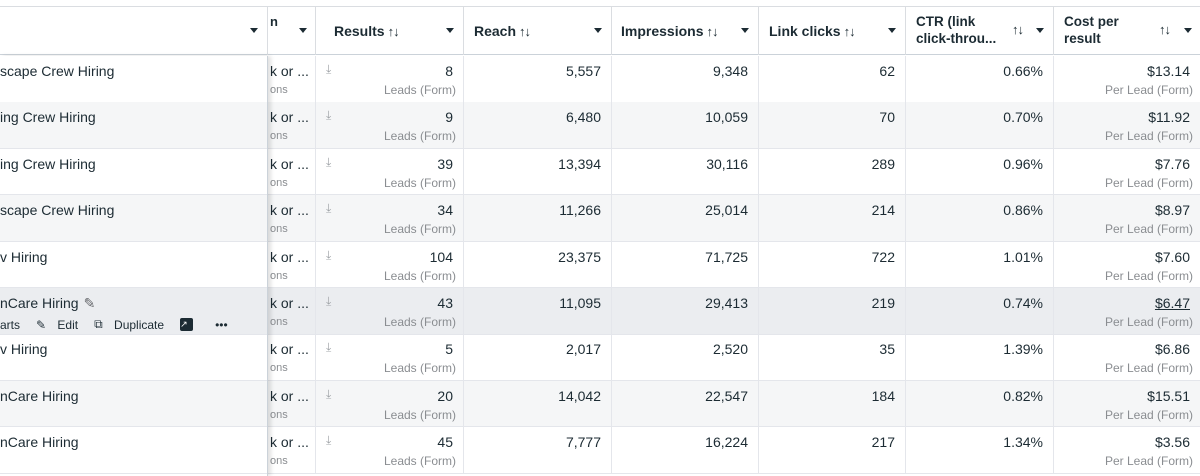 The width and height of the screenshot is (1200, 476). Describe the element at coordinates (832, 31) in the screenshot. I see `column-header-link-clicks: Link clicks ↑↓` at that location.